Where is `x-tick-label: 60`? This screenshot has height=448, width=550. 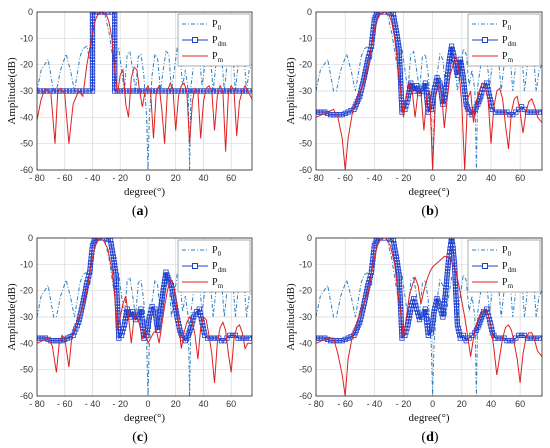 x-tick-label: 60 is located at coordinates (520, 178).